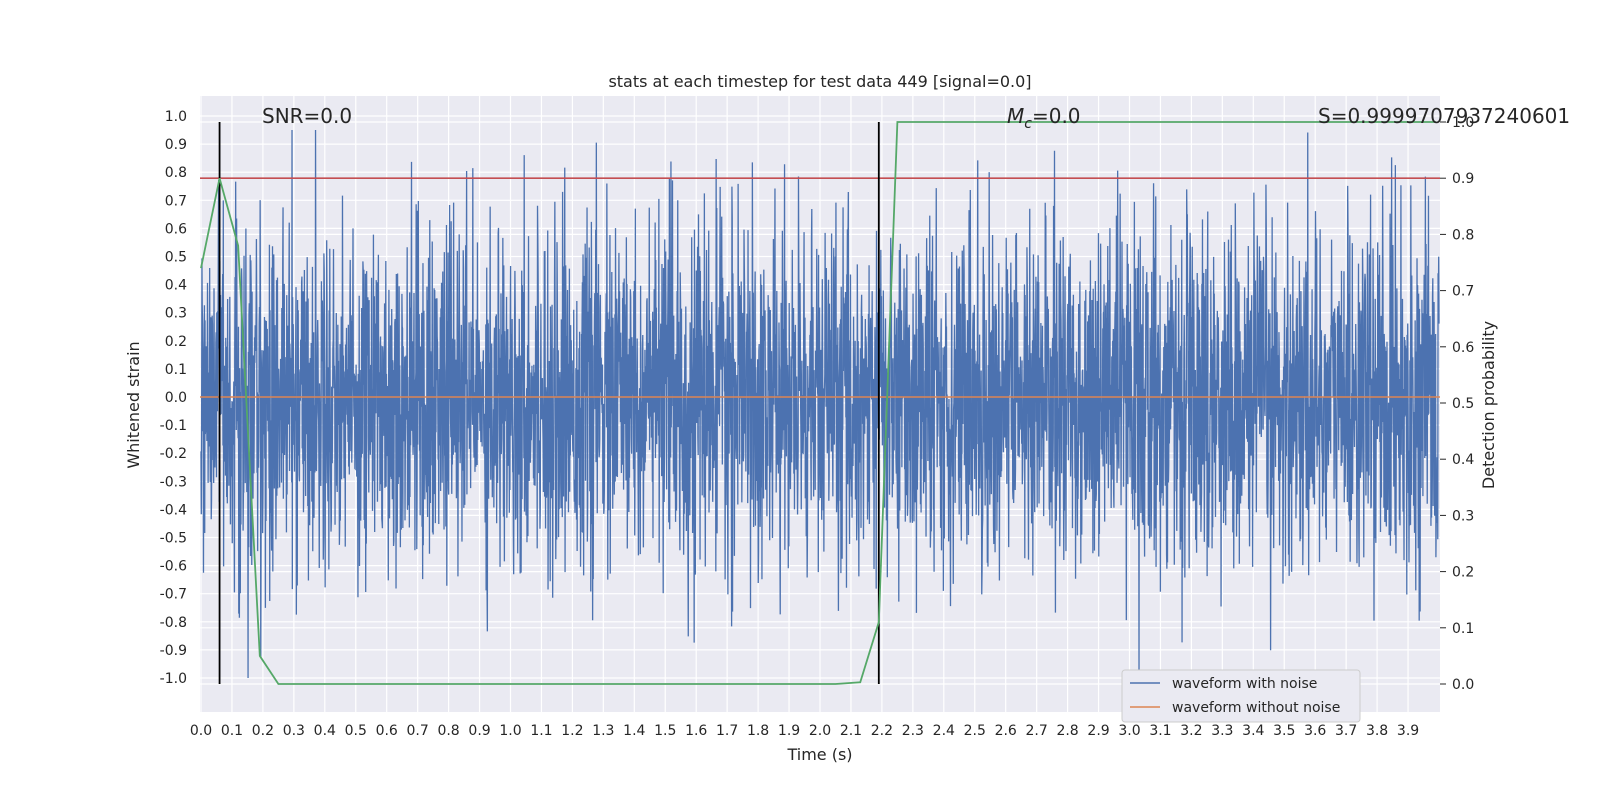 The image size is (1600, 800). Describe the element at coordinates (789, 731) in the screenshot. I see `x-tick-label: 1.9` at that location.